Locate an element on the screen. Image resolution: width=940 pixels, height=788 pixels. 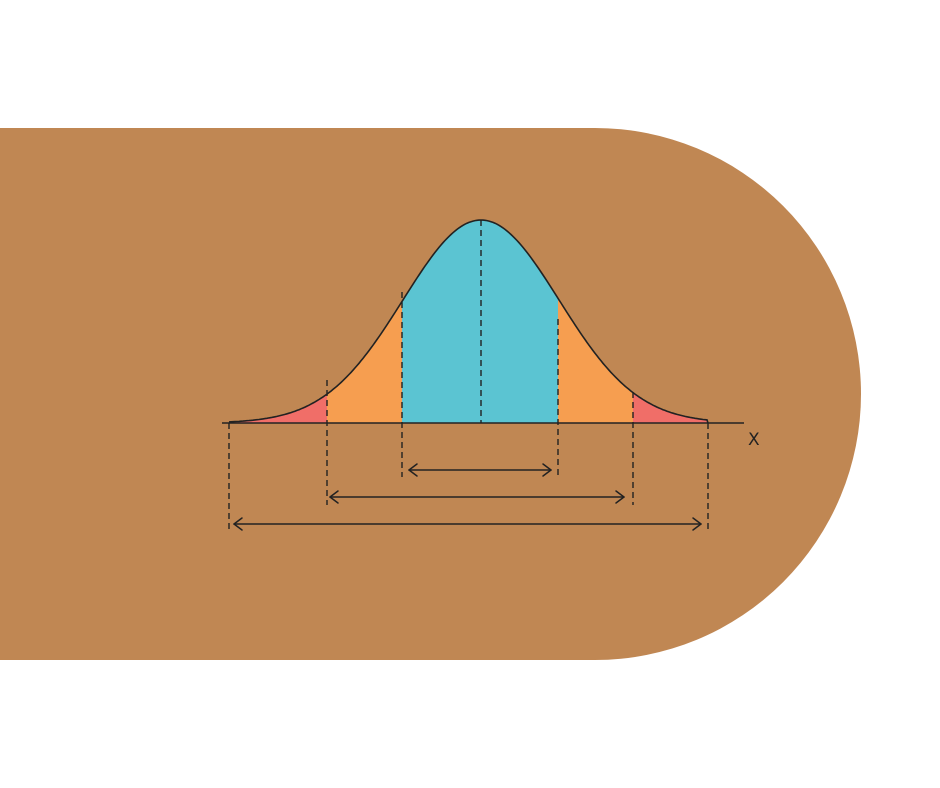
right-outer-region is located at coordinates (670, 321).